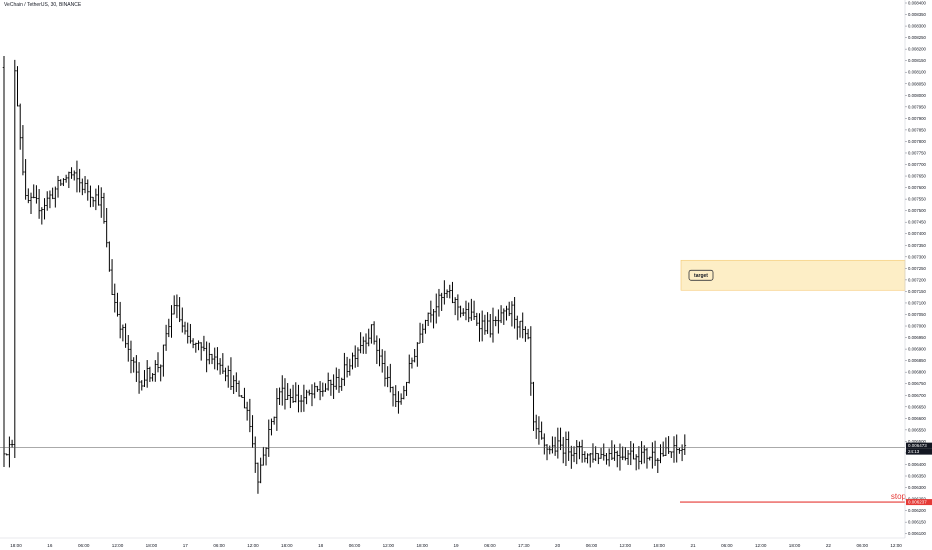  Describe the element at coordinates (917, 199) in the screenshot. I see `price-tick-label: 0.007550` at that location.